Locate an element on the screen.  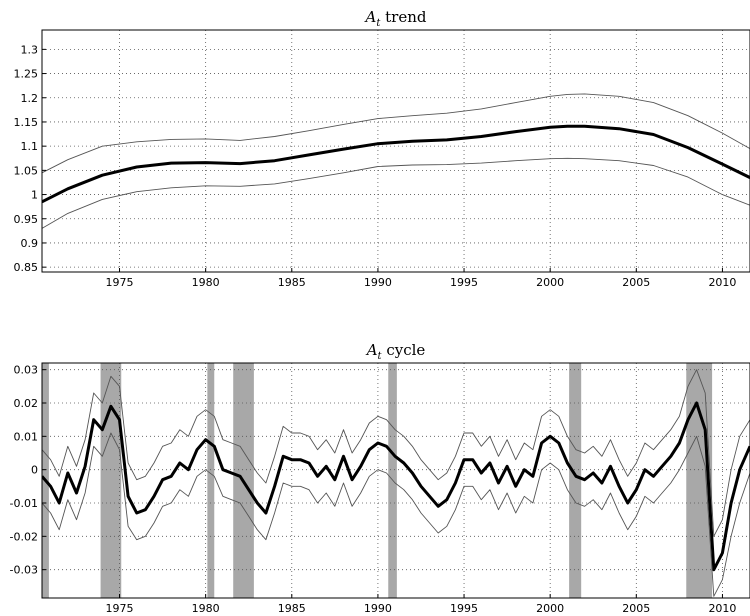
y-tick-label: 1.05 is located at coordinates (26, 170).